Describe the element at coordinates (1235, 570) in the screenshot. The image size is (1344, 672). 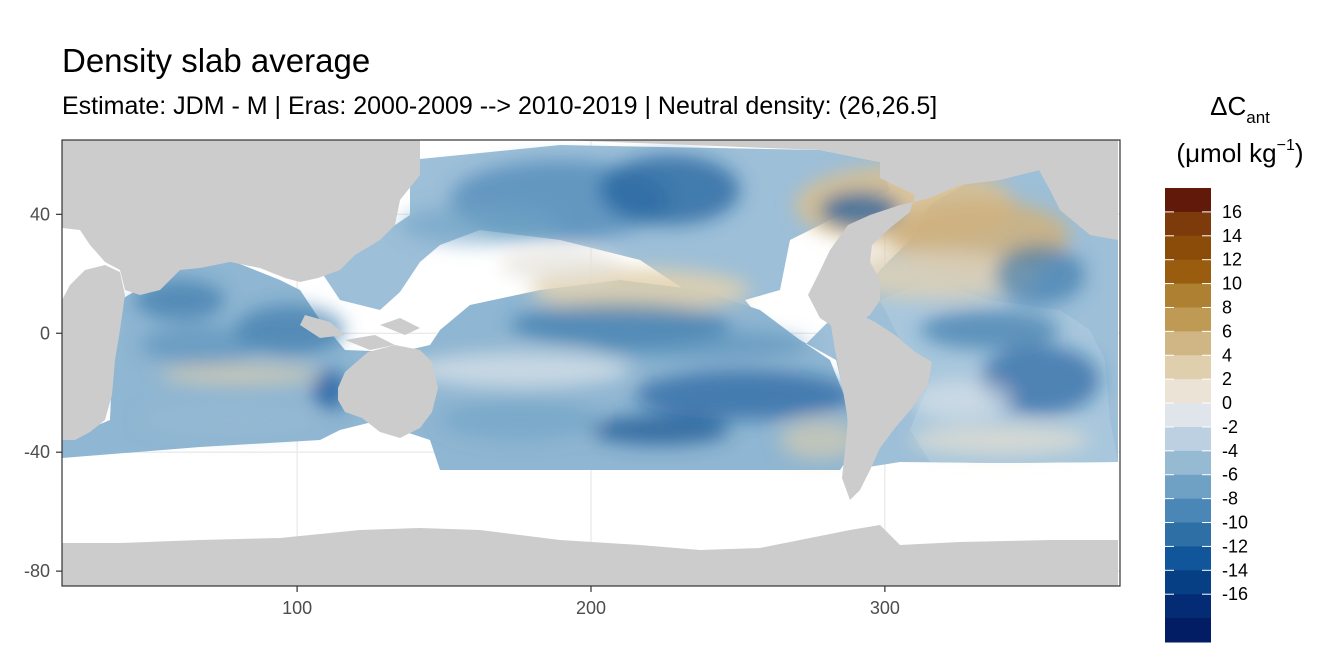
I see `legend-label: -14` at that location.